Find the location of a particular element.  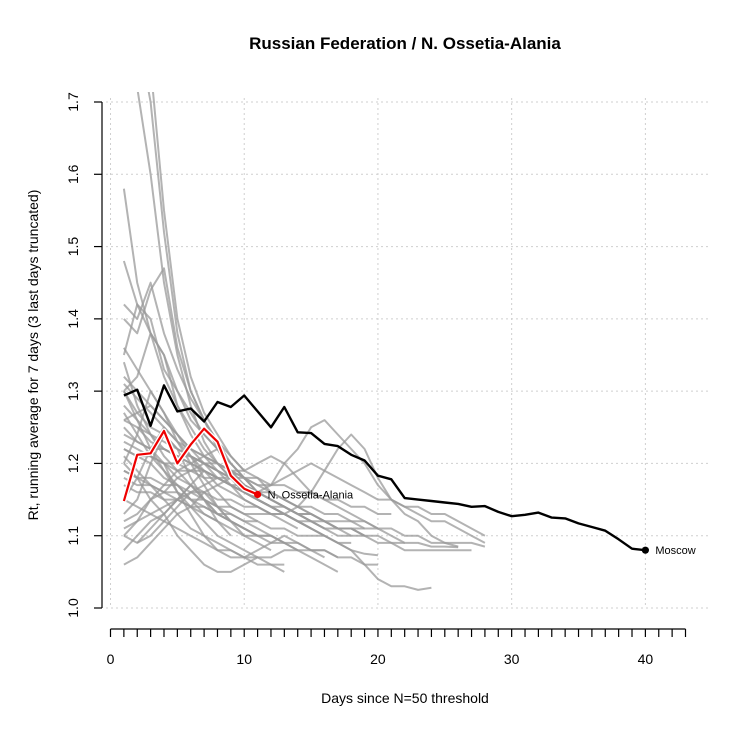

y-tick-label-1-6: 1.6 is located at coordinates (73, 174).